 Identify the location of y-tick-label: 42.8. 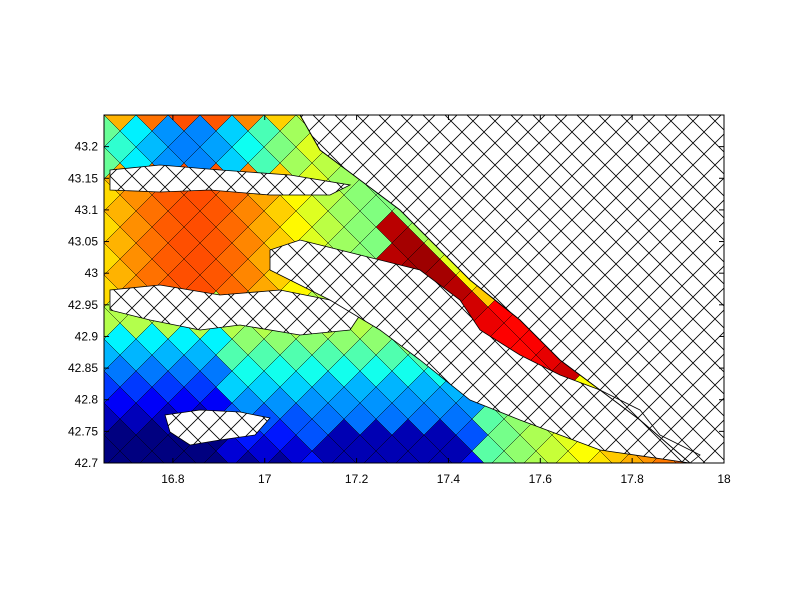
(87, 400).